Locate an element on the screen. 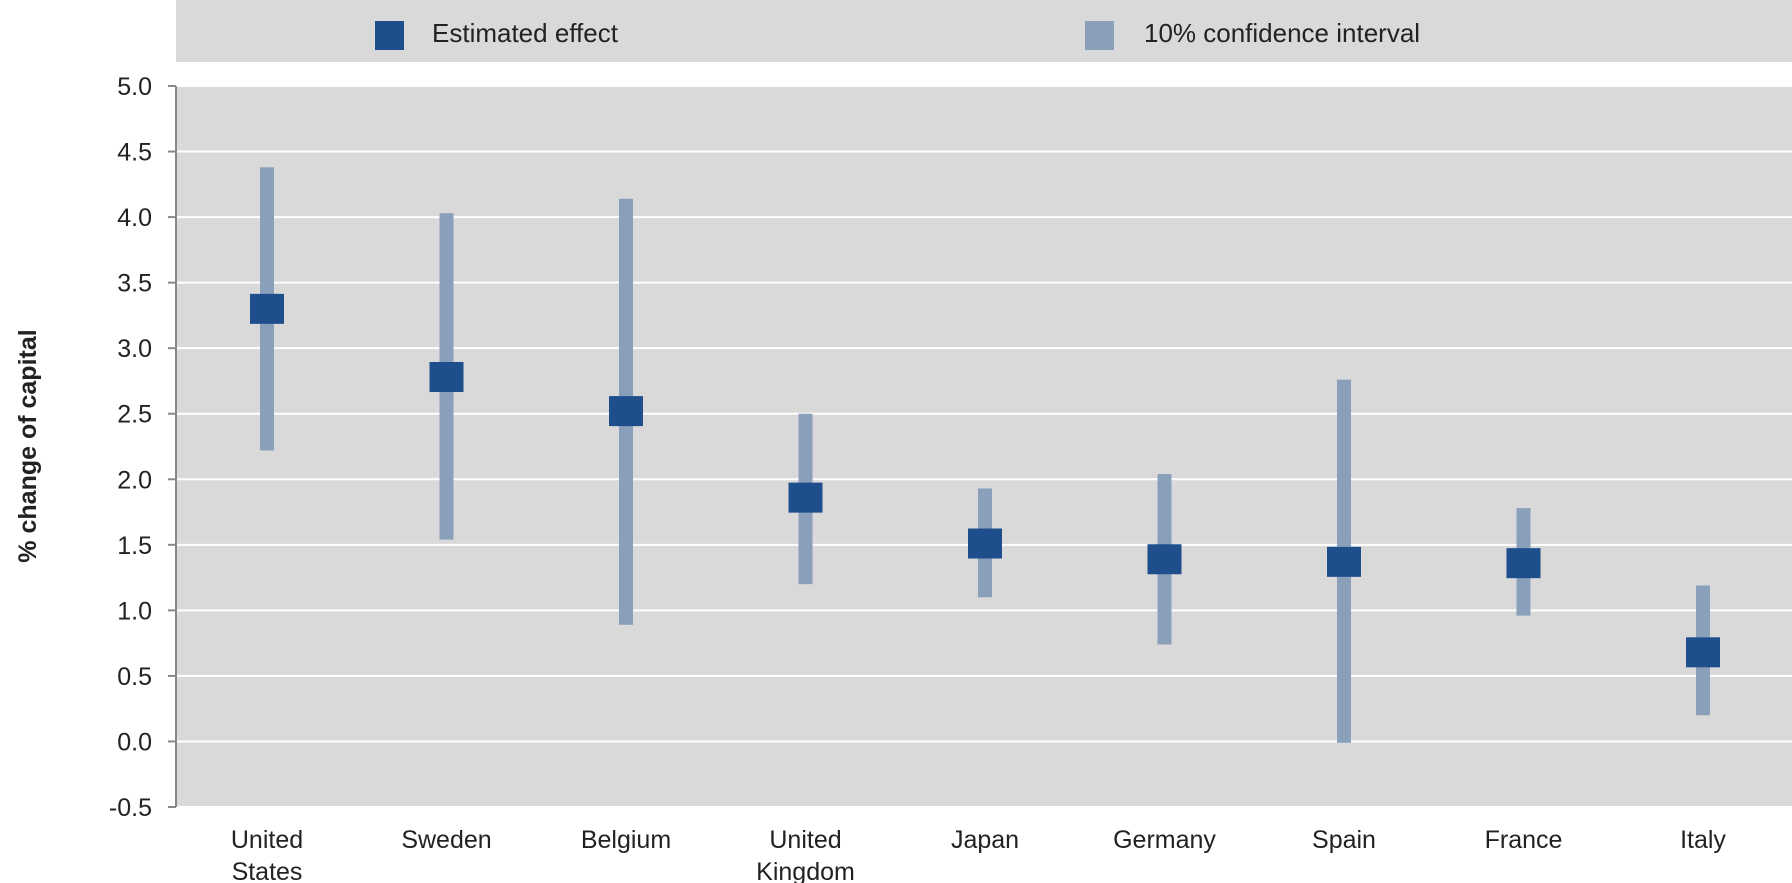 This screenshot has height=883, width=1792. y-tick-label: 1.0 is located at coordinates (134, 611).